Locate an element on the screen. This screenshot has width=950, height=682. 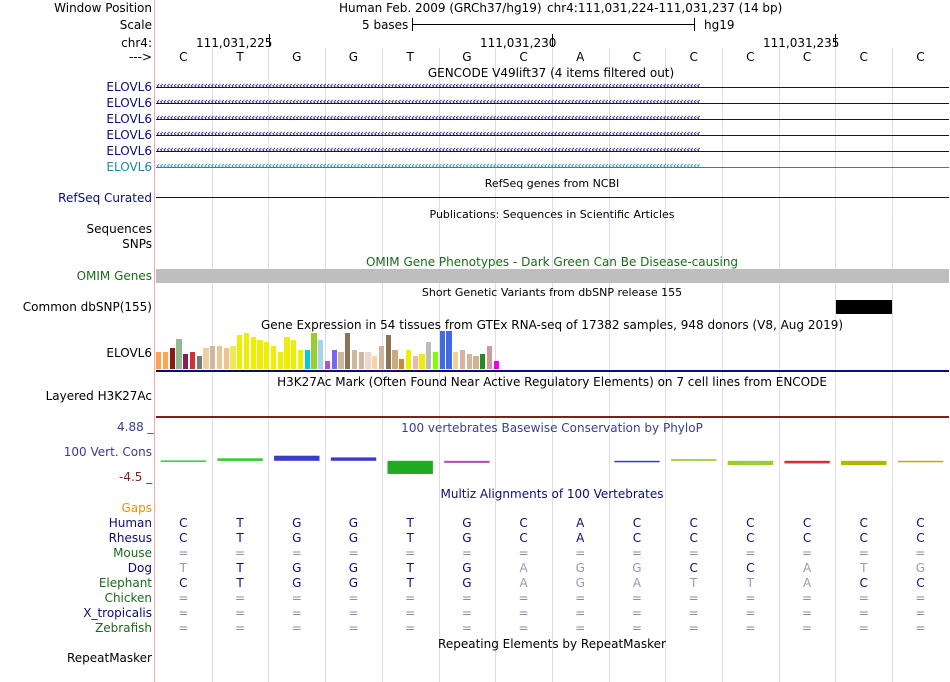
refseq-label: RefSeq Curated is located at coordinates (105, 198).